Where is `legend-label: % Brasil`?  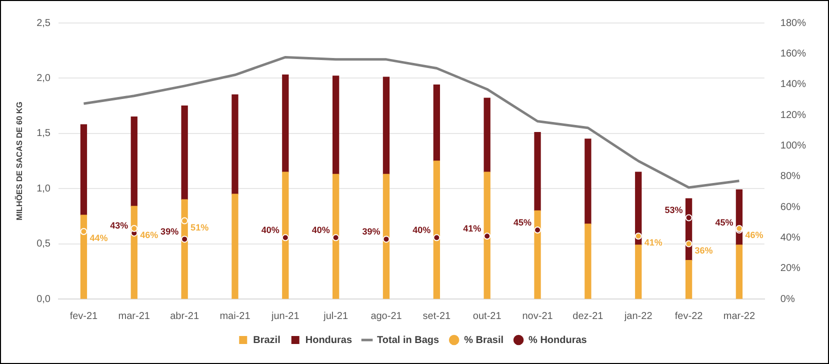 legend-label: % Brasil is located at coordinates (484, 340).